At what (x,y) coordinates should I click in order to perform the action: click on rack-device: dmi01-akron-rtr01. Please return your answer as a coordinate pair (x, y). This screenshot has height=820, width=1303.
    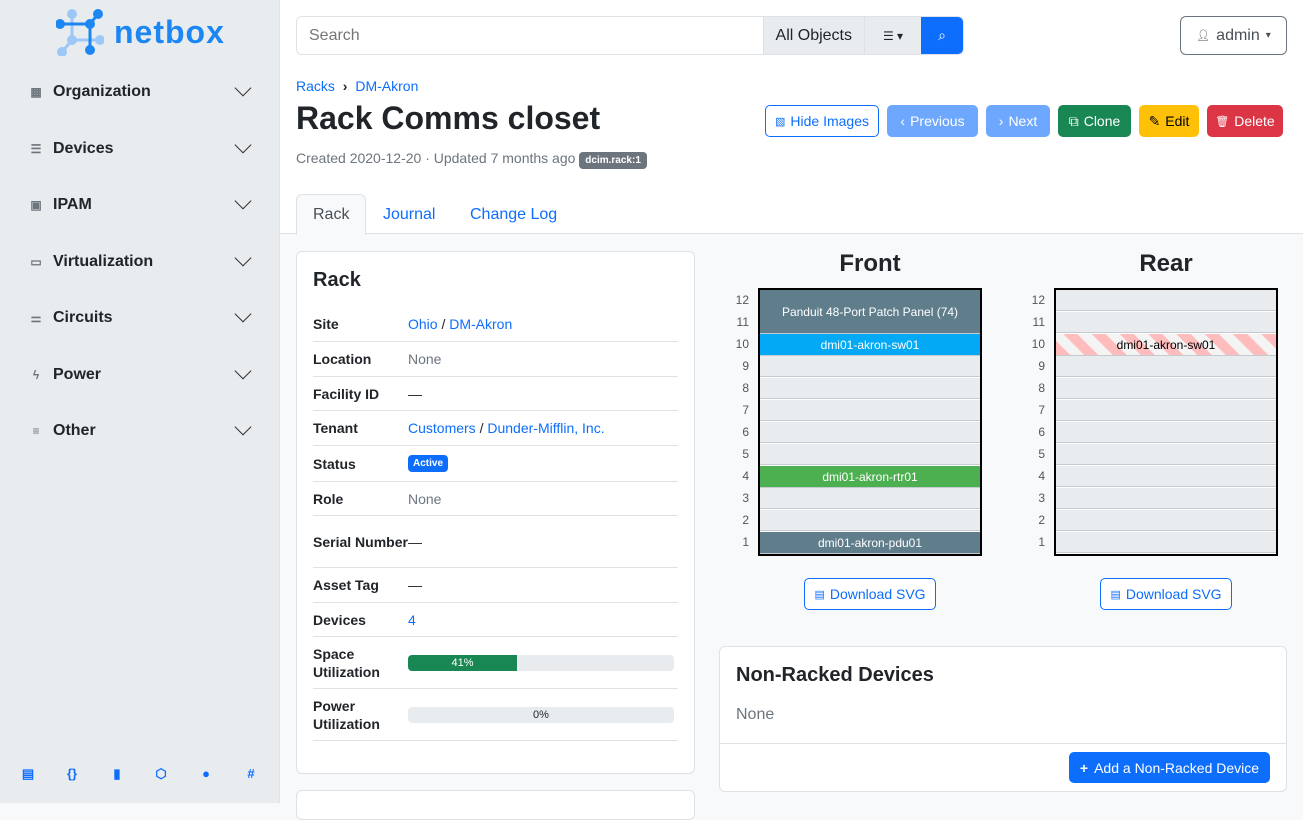
    Looking at the image, I should click on (870, 477).